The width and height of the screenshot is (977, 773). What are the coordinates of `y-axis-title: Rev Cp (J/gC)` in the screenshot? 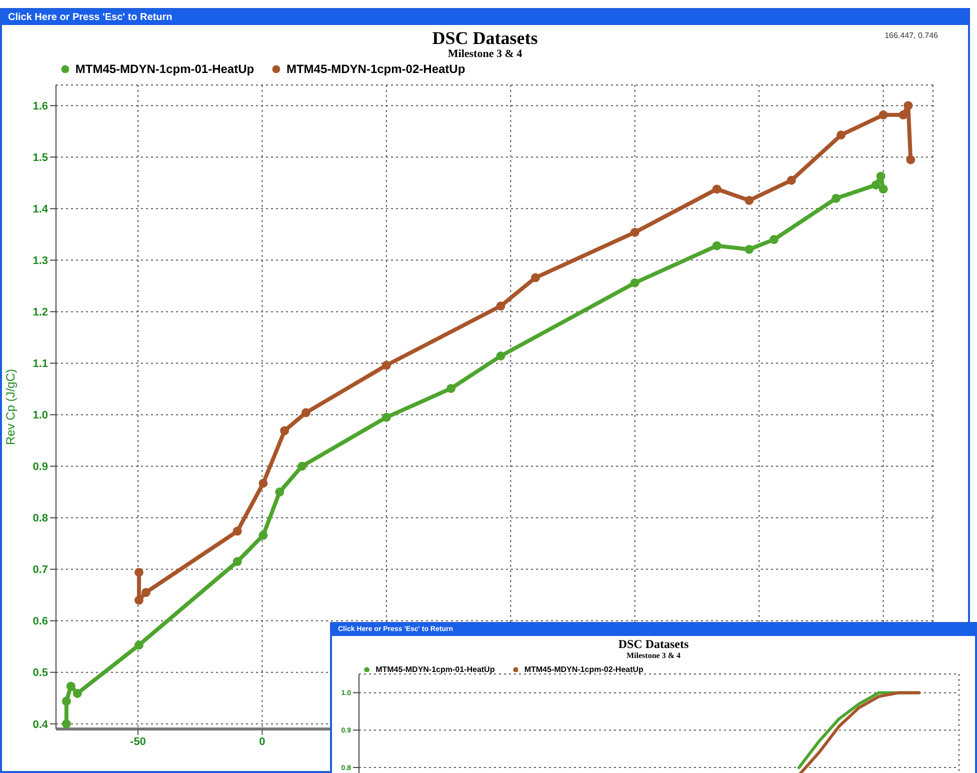 It's located at (10, 407).